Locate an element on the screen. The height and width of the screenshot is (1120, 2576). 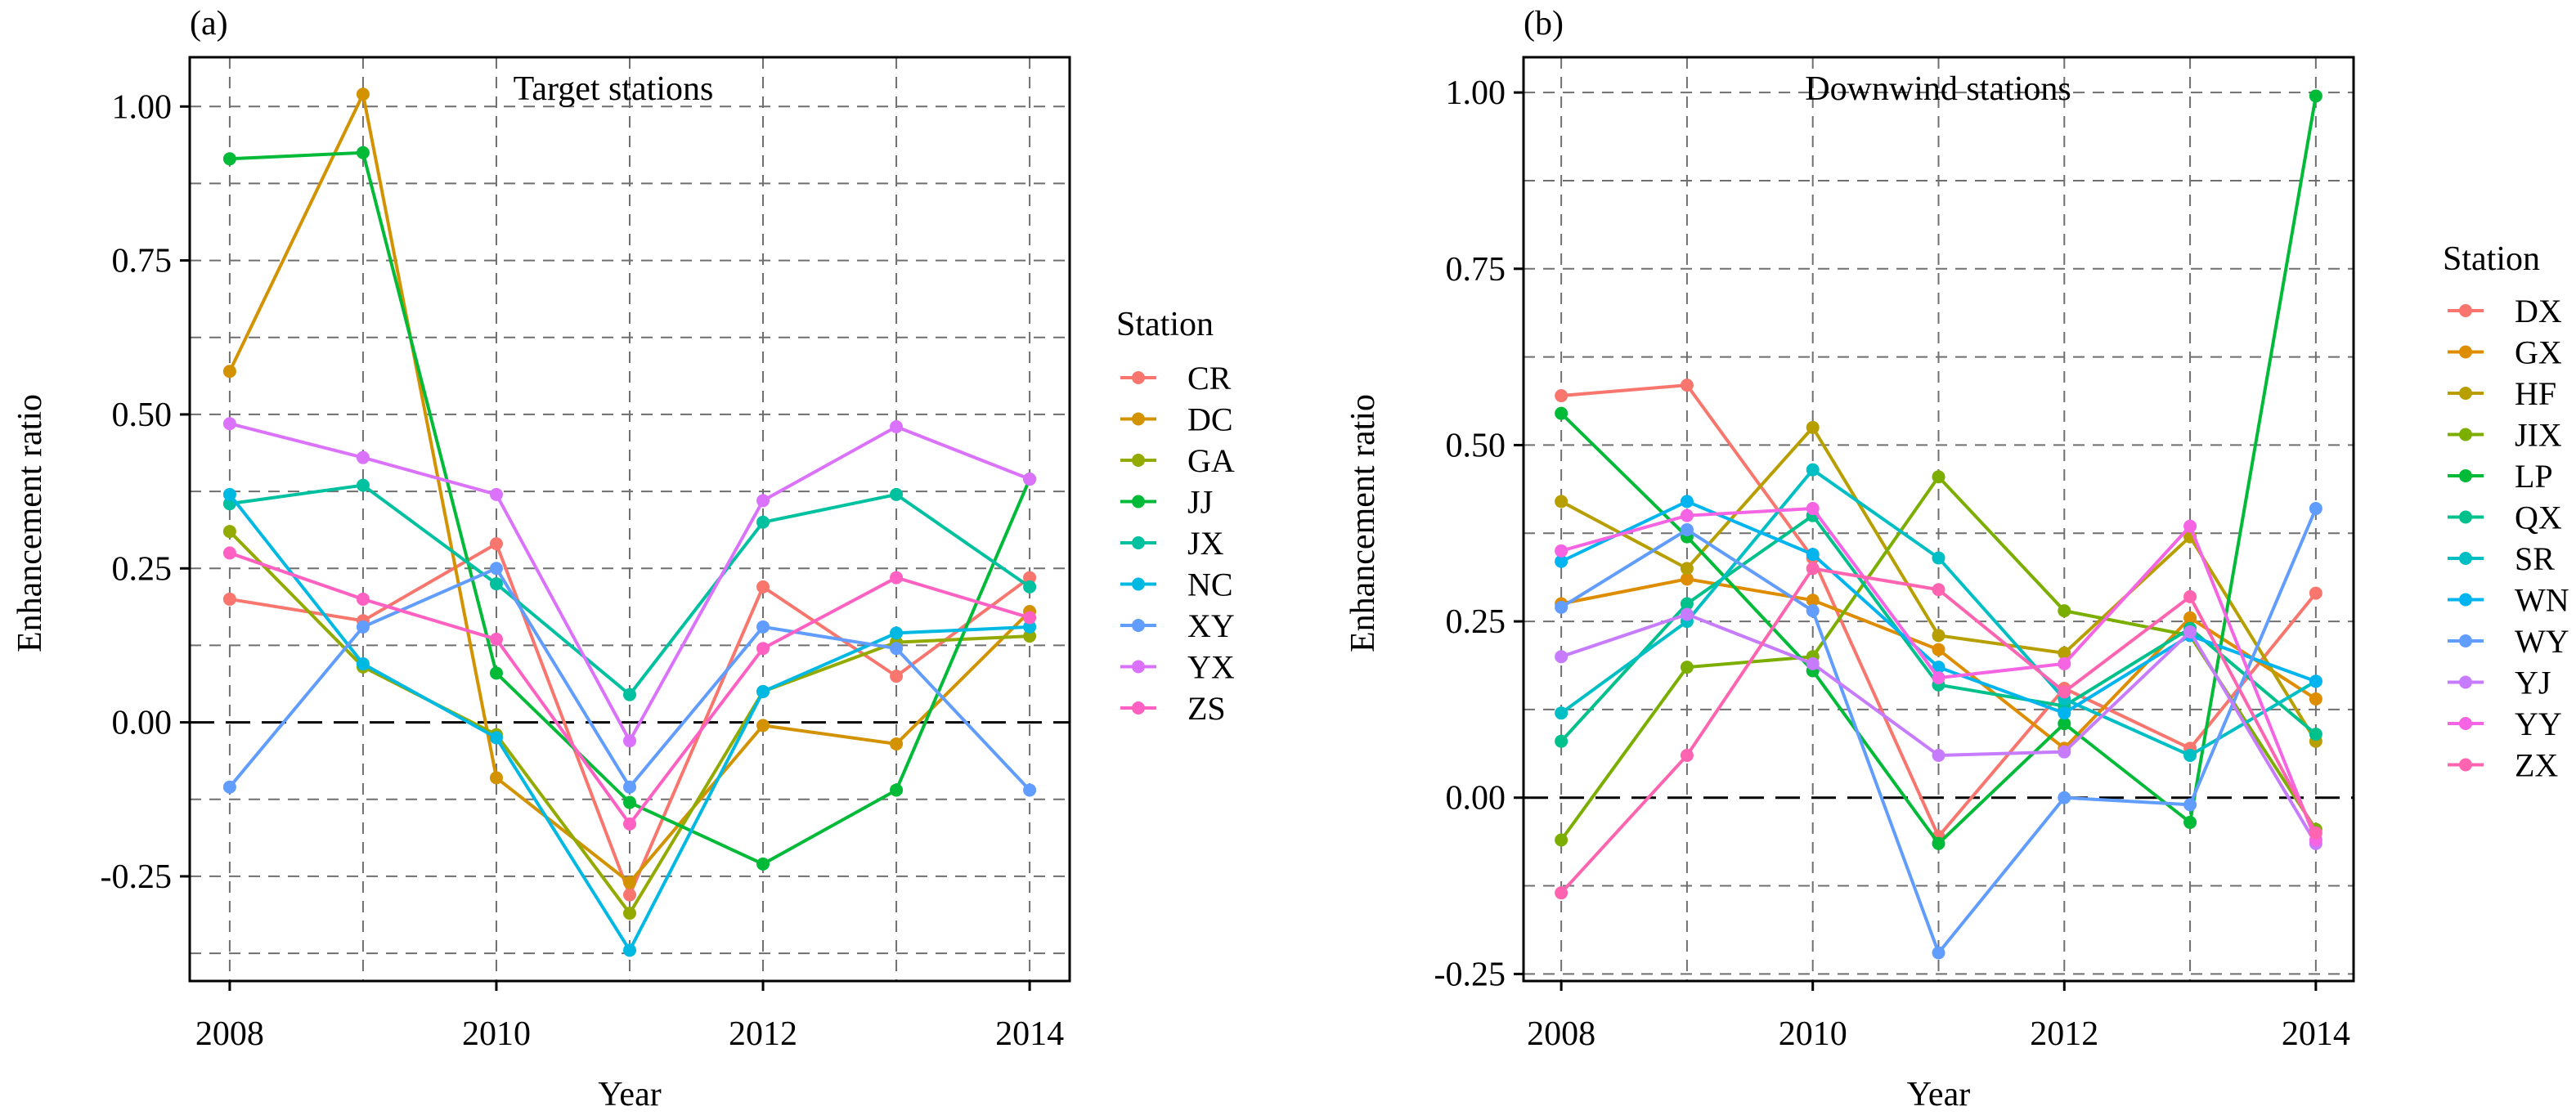
data-point-jx is located at coordinates (763, 522).